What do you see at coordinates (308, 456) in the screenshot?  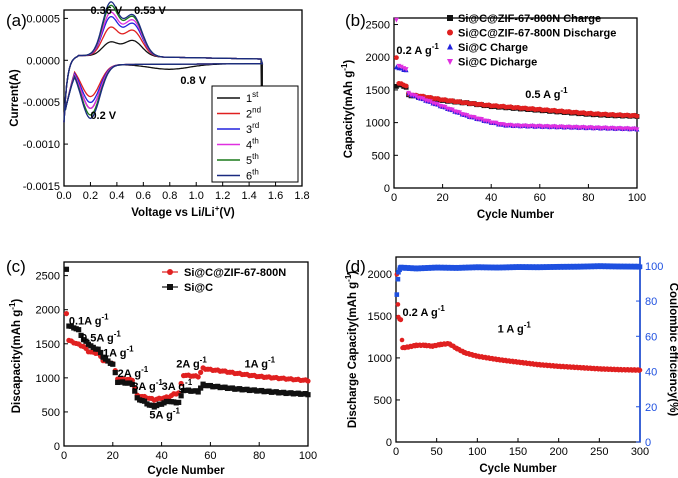 I see `x-tick-label: 100` at bounding box center [308, 456].